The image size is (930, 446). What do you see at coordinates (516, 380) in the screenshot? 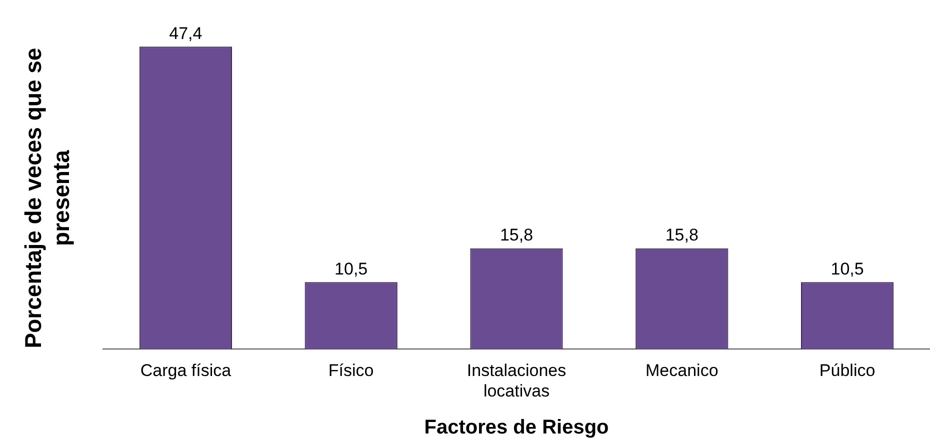
I see `x-tick-label: Instalaciones locativas` at bounding box center [516, 380].